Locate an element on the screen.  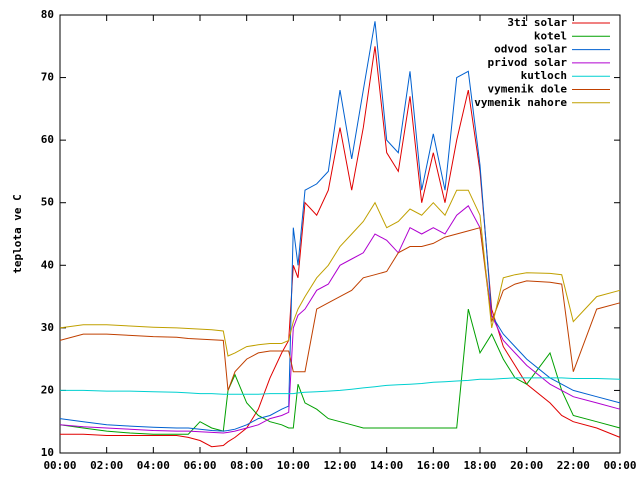
x-tick-label: 04:00 is located at coordinates (153, 465).